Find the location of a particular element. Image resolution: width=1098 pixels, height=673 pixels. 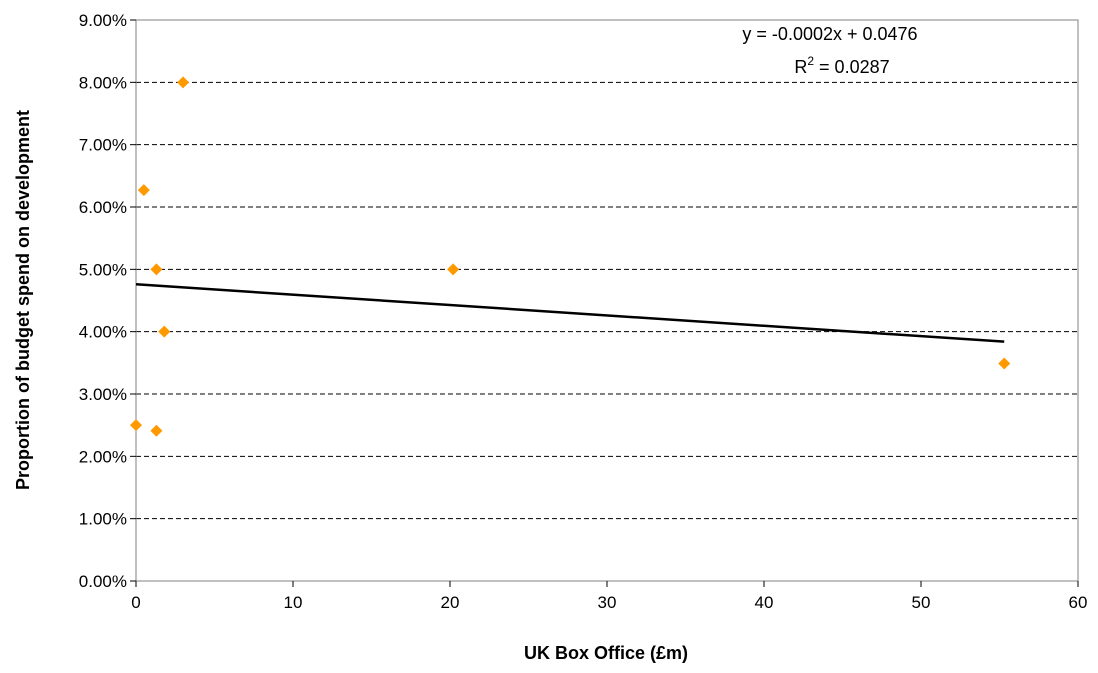

y-tick-label-3: 3.00% is located at coordinates (103, 394).